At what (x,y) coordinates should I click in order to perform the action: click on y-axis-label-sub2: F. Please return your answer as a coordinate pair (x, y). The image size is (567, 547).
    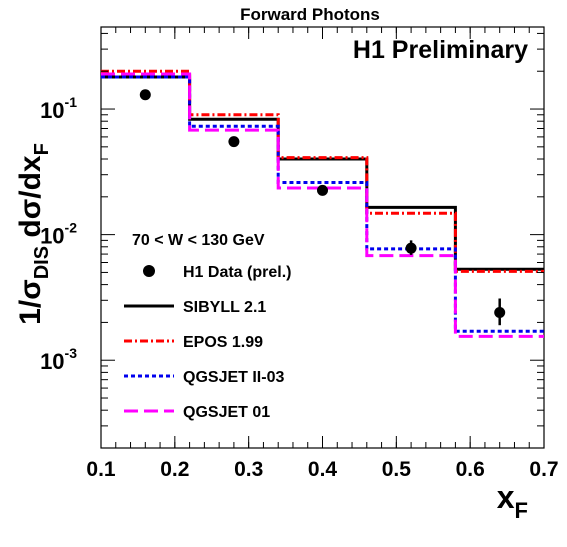
    Looking at the image, I should click on (42, 149).